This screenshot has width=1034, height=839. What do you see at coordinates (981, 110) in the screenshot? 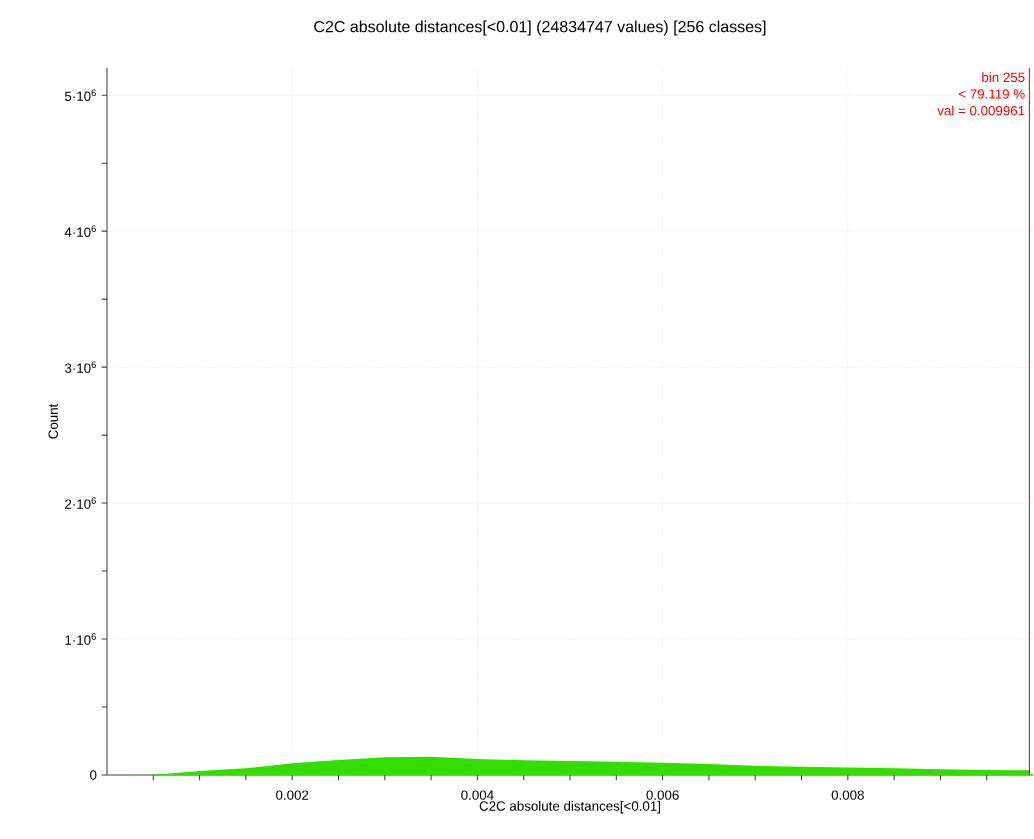
I see `text: val = 0.009961` at bounding box center [981, 110].